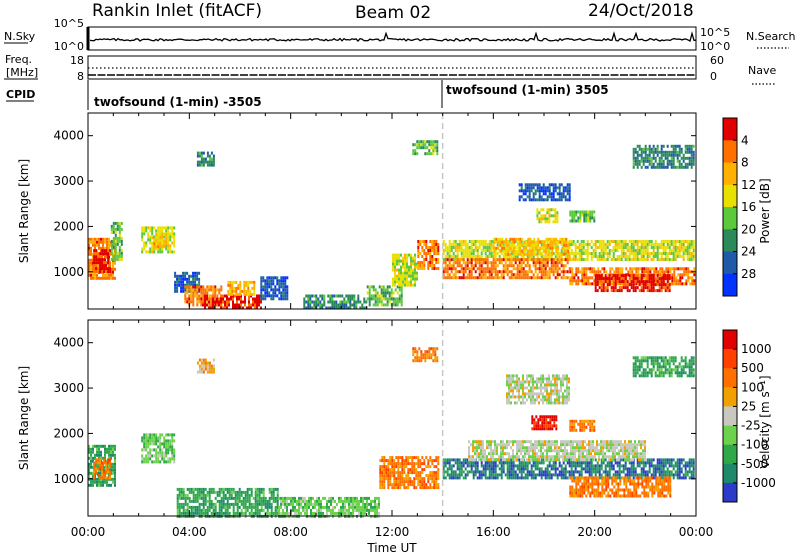 This screenshot has height=554, width=800. I want to click on power-ytick-label: 4000, so click(68, 136).